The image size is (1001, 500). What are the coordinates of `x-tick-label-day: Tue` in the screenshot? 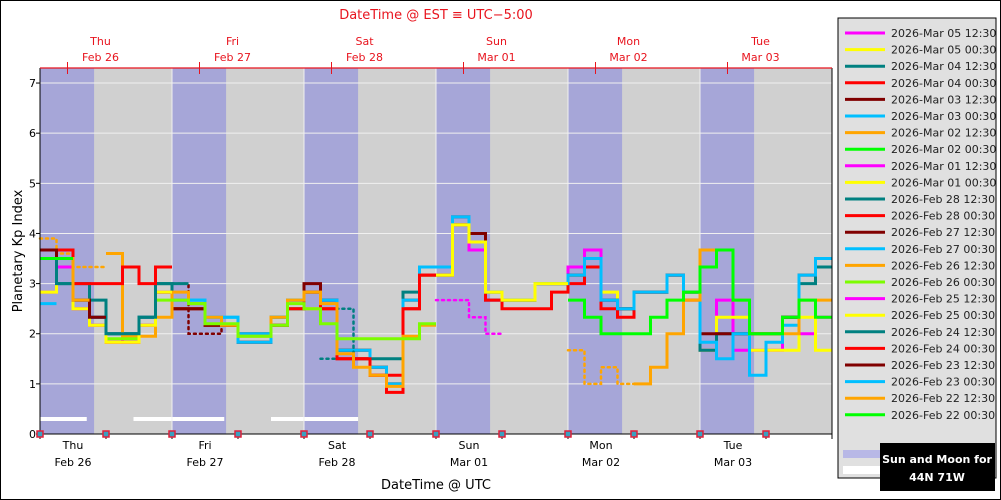 It's located at (733, 445).